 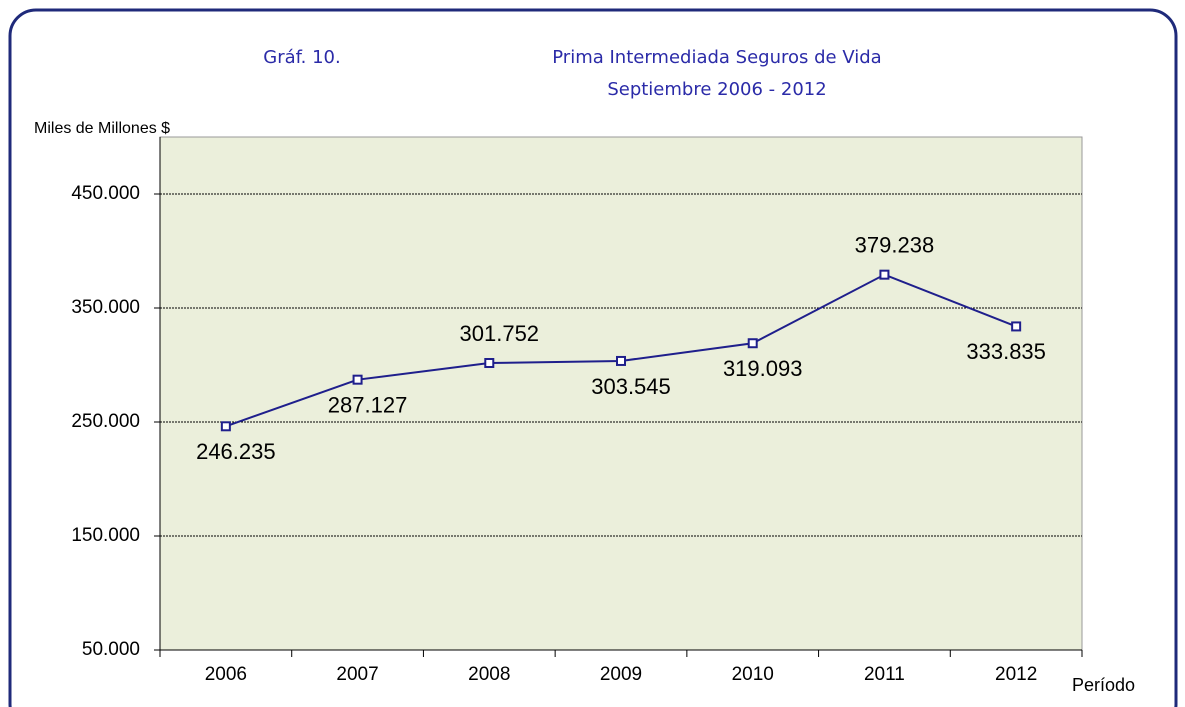 What do you see at coordinates (1016, 674) in the screenshot?
I see `x-tick-label: 2012` at bounding box center [1016, 674].